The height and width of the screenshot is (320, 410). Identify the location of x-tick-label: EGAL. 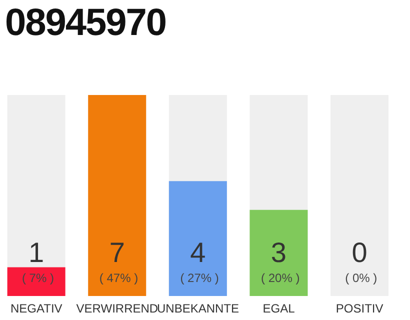
(279, 309).